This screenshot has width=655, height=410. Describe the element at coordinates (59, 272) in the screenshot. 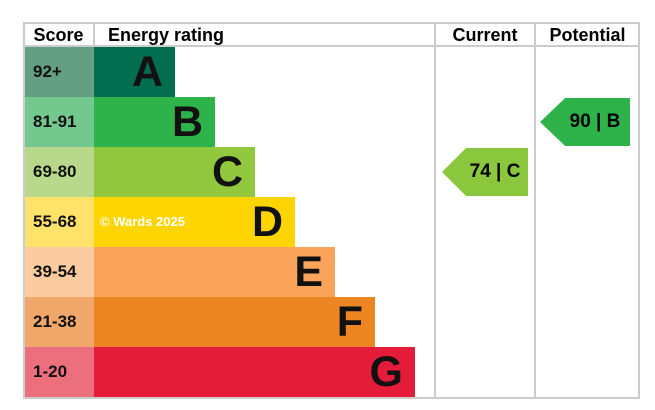

I see `score-range-e: 39-54` at that location.